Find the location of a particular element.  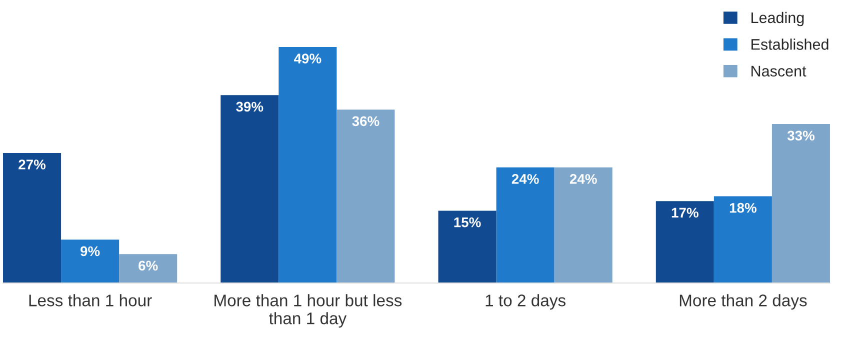

data-label: 49% is located at coordinates (308, 59).